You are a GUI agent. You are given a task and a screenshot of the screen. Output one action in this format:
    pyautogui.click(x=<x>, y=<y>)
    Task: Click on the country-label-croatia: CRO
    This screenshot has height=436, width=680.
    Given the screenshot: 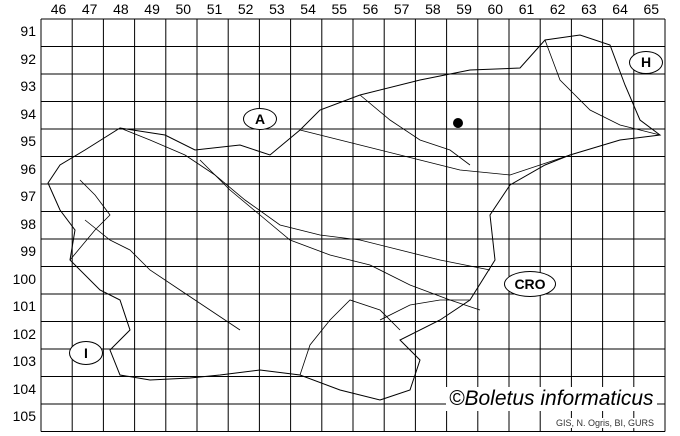 What is the action you would take?
    pyautogui.click(x=530, y=284)
    